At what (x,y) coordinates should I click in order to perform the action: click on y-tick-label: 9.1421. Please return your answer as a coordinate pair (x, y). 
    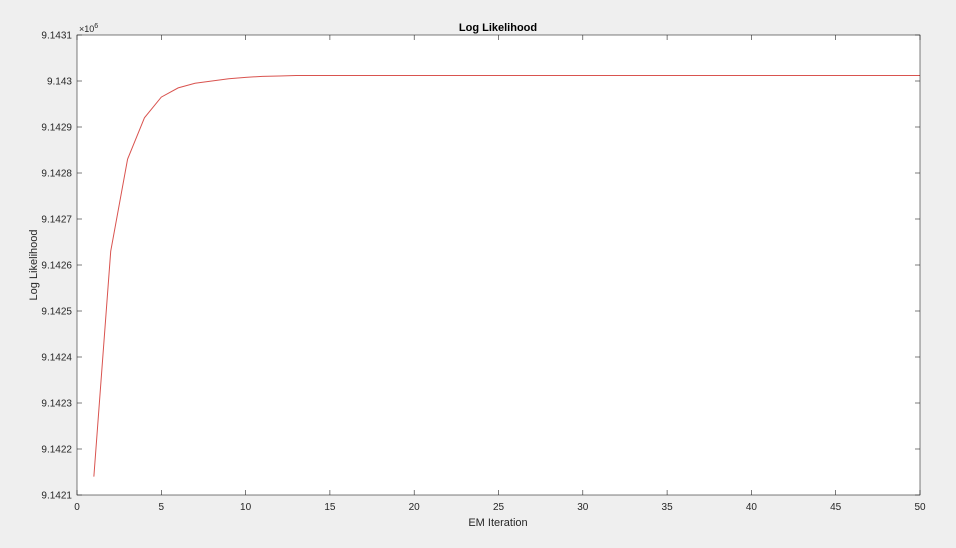
    Looking at the image, I should click on (56, 496).